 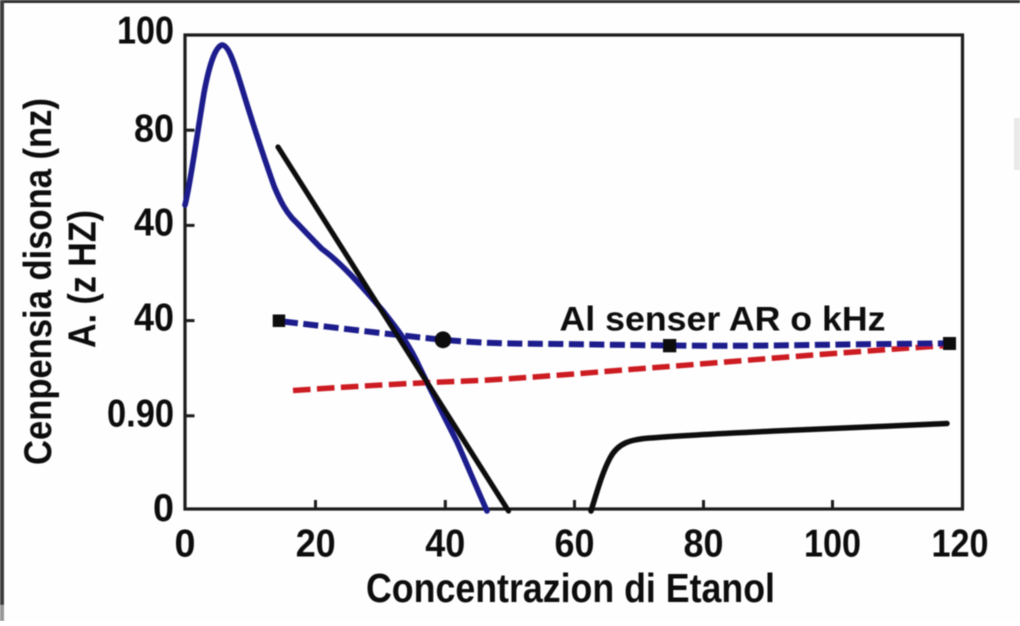 What do you see at coordinates (140, 414) in the screenshot?
I see `svg-text: 0.90` at bounding box center [140, 414].